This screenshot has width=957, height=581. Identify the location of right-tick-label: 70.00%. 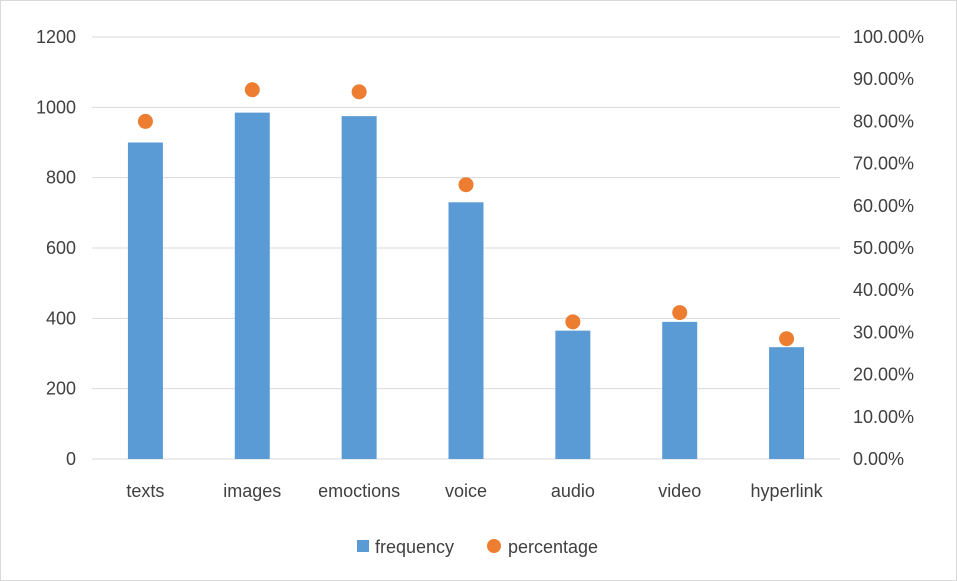
(883, 164).